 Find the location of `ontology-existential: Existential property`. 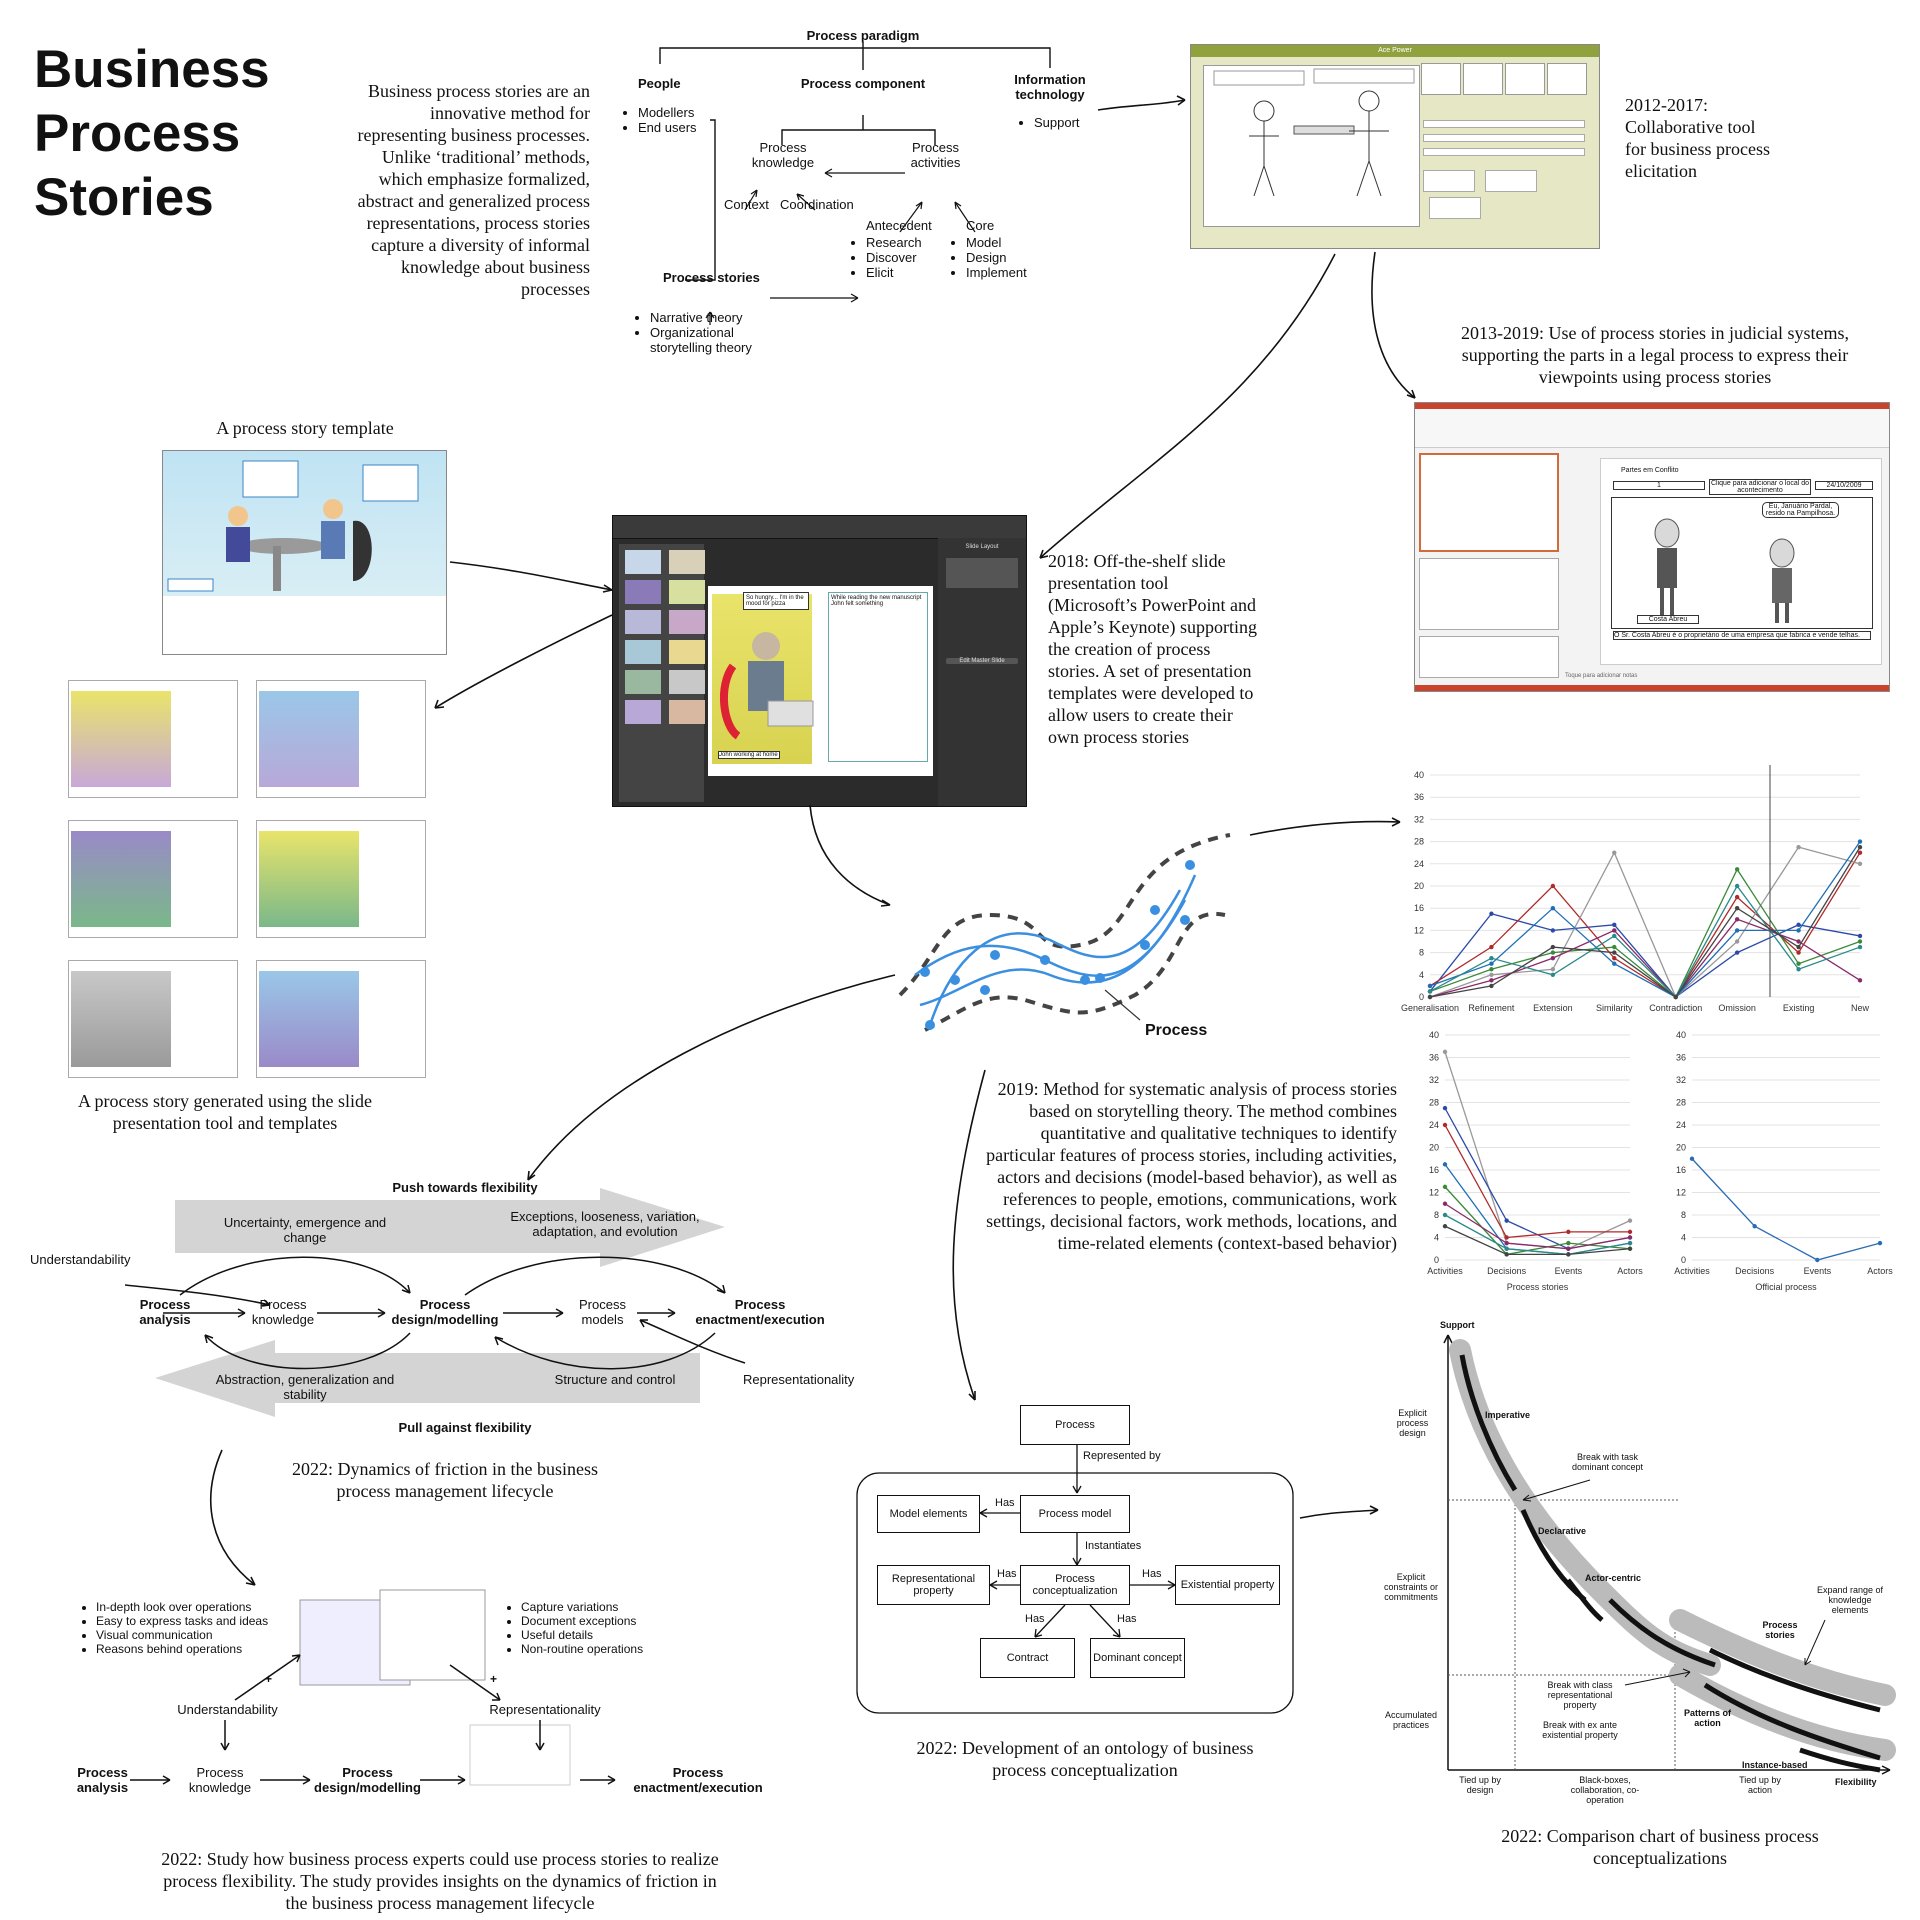

ontology-existential: Existential property is located at coordinates (1227, 1585).